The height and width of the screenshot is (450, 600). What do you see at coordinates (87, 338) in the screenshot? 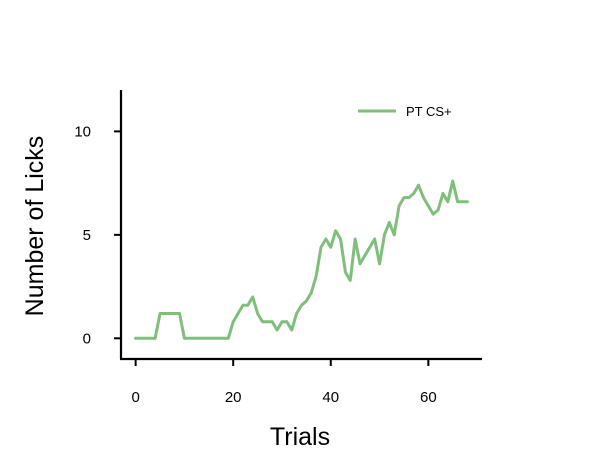
I see `y-tick-label: 0` at bounding box center [87, 338].